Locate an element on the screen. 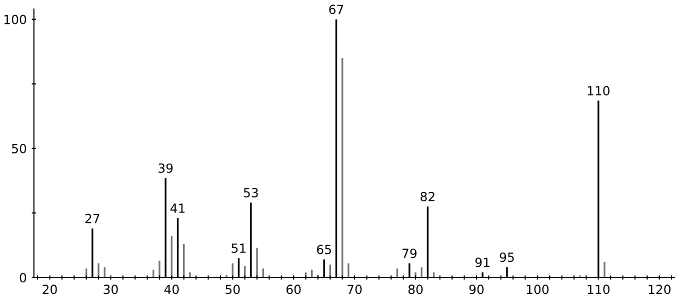 The image size is (678, 300). x-tick-label: 110 is located at coordinates (599, 289).